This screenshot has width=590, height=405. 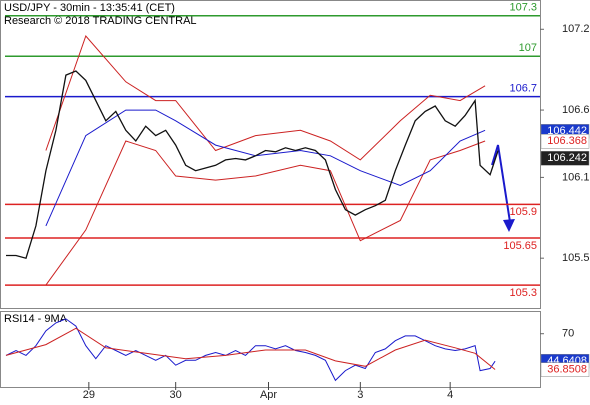 What do you see at coordinates (576, 258) in the screenshot?
I see `y-tick-label: 105.5` at bounding box center [576, 258].